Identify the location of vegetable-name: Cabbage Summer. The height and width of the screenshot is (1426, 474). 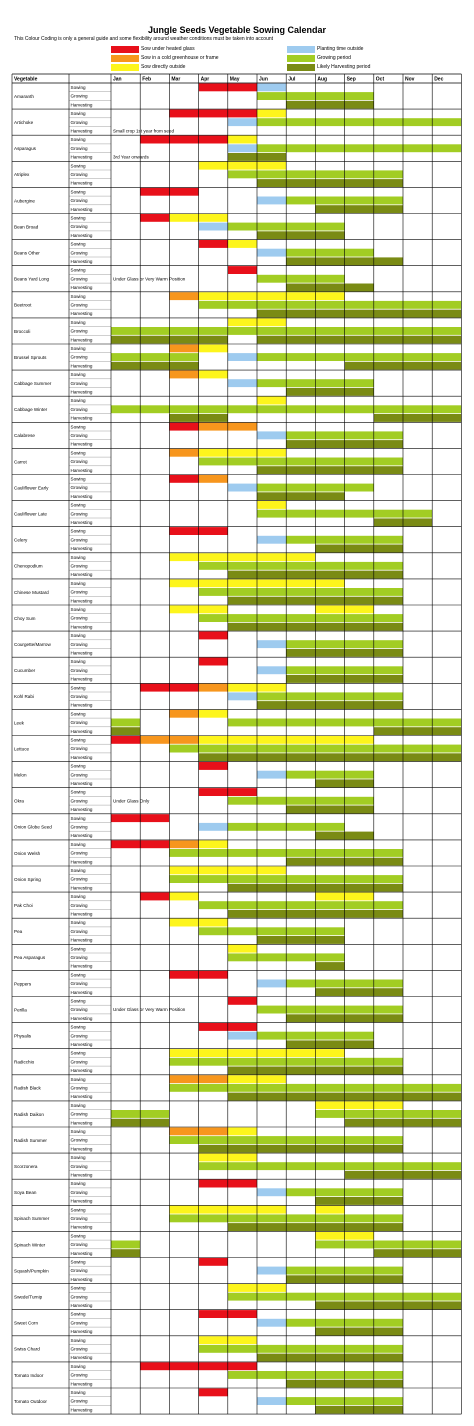
(33, 383).